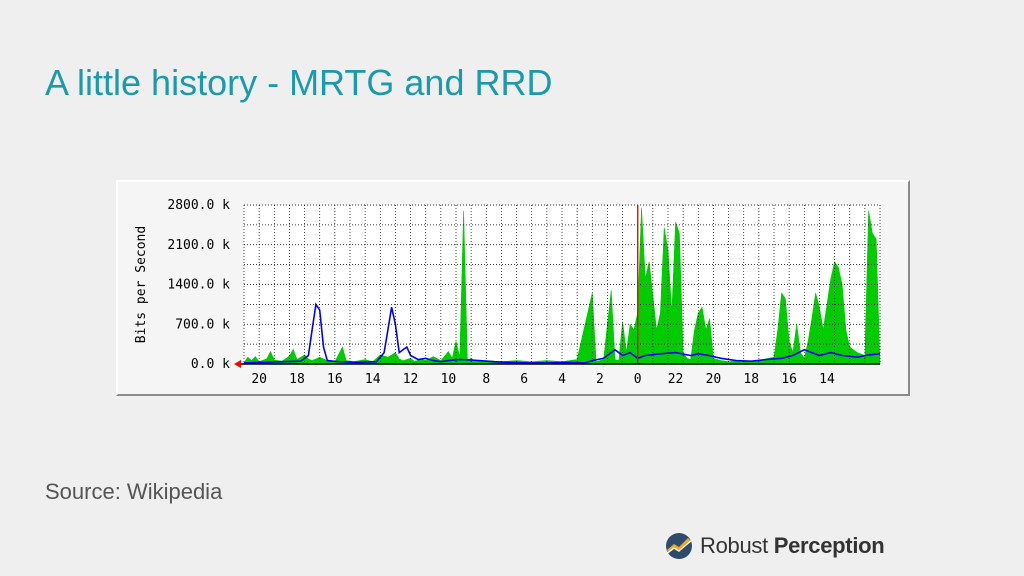 The width and height of the screenshot is (1024, 576). I want to click on x-tick-label: 12, so click(411, 379).